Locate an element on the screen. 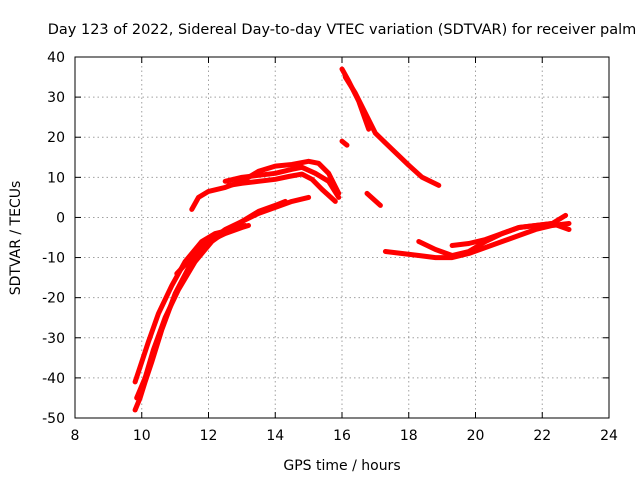 Image resolution: width=640 pixels, height=480 pixels. x-tick-label: 14 is located at coordinates (275, 436).